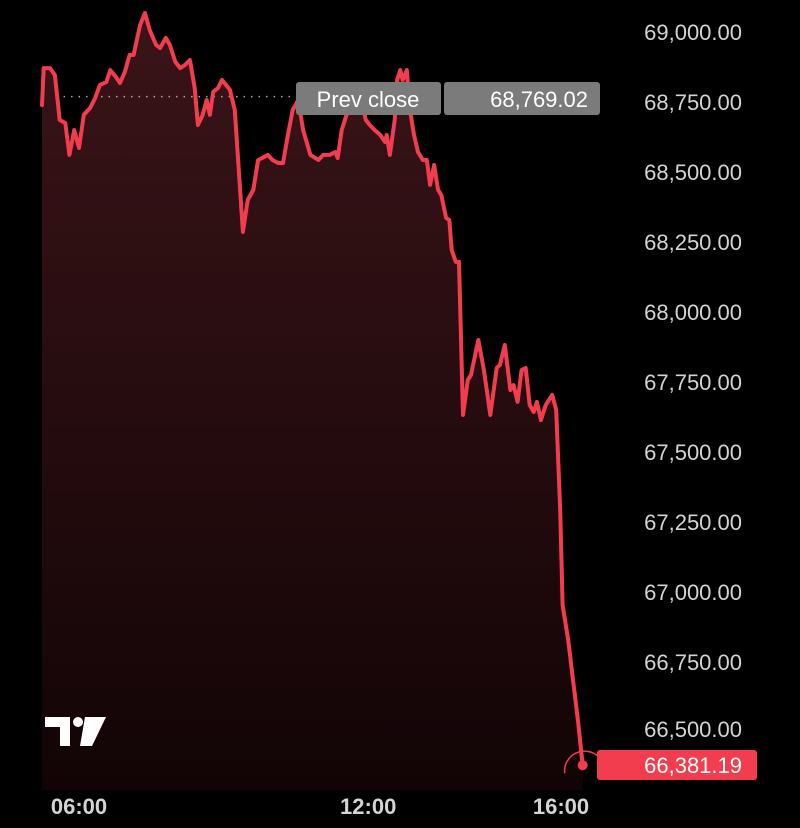  I want to click on x-tick-label: 12:00, so click(368, 806).